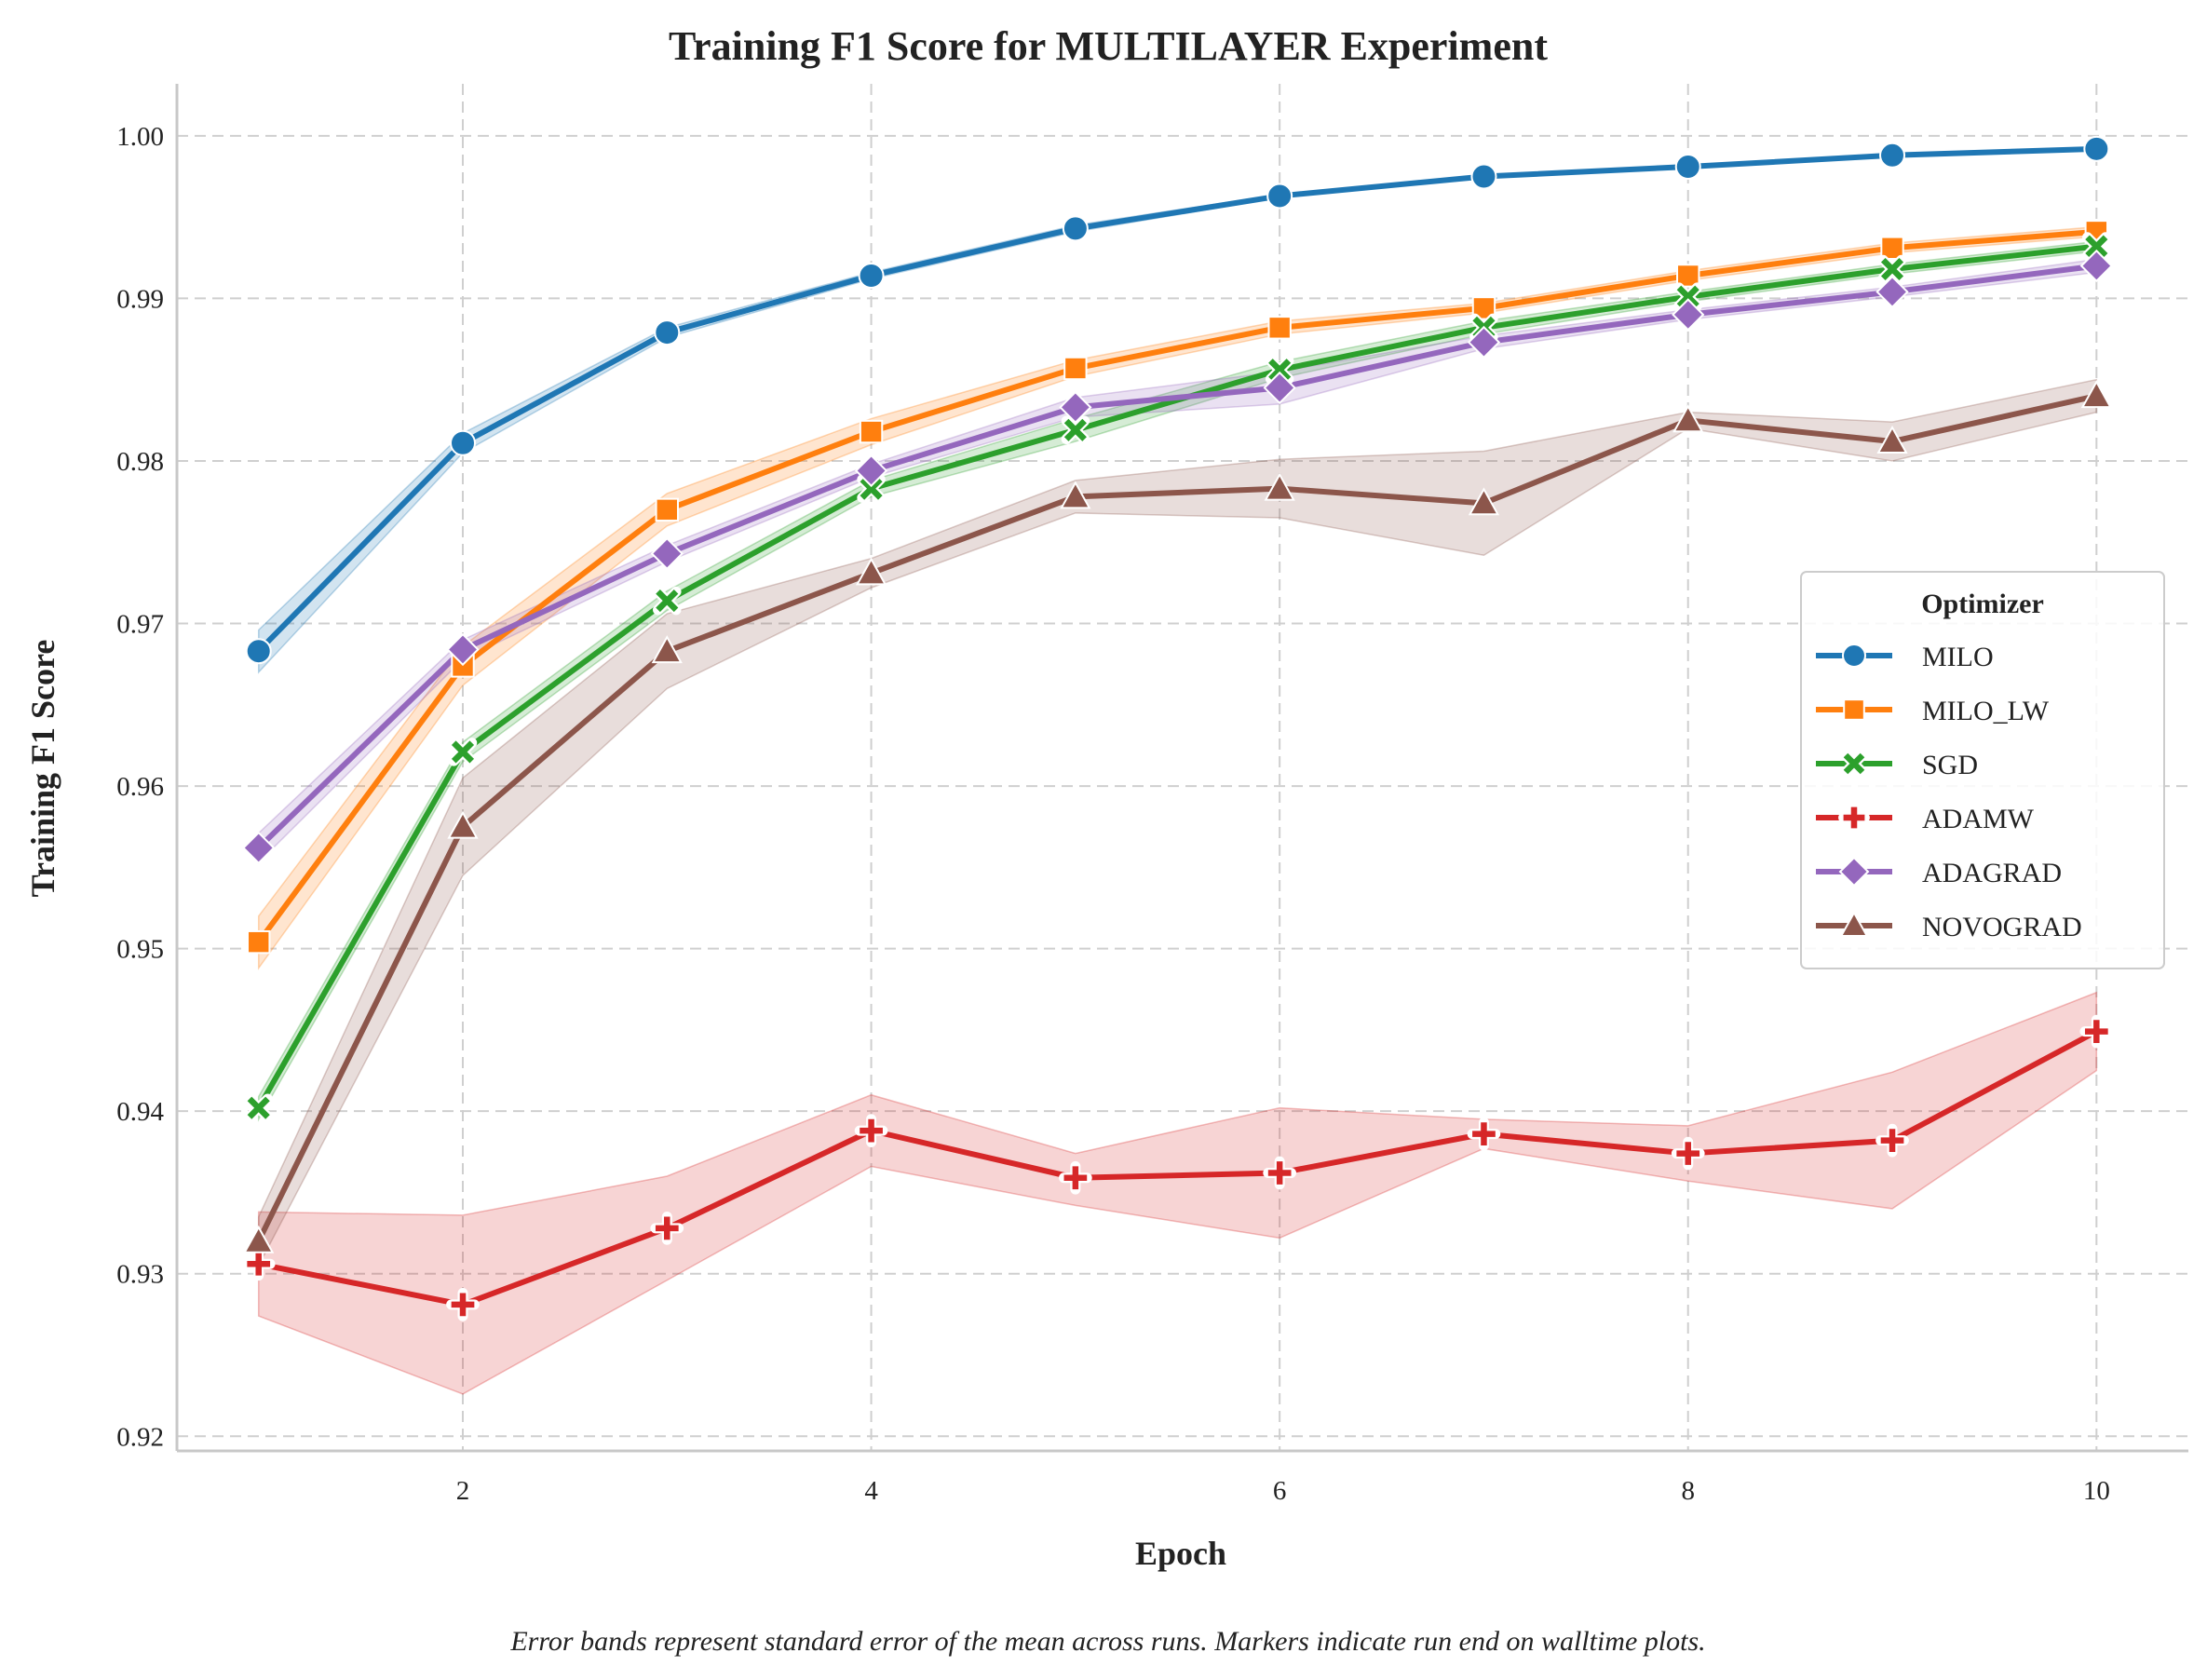  What do you see at coordinates (1177, 1167) in the screenshot?
I see `adamw-line` at bounding box center [1177, 1167].